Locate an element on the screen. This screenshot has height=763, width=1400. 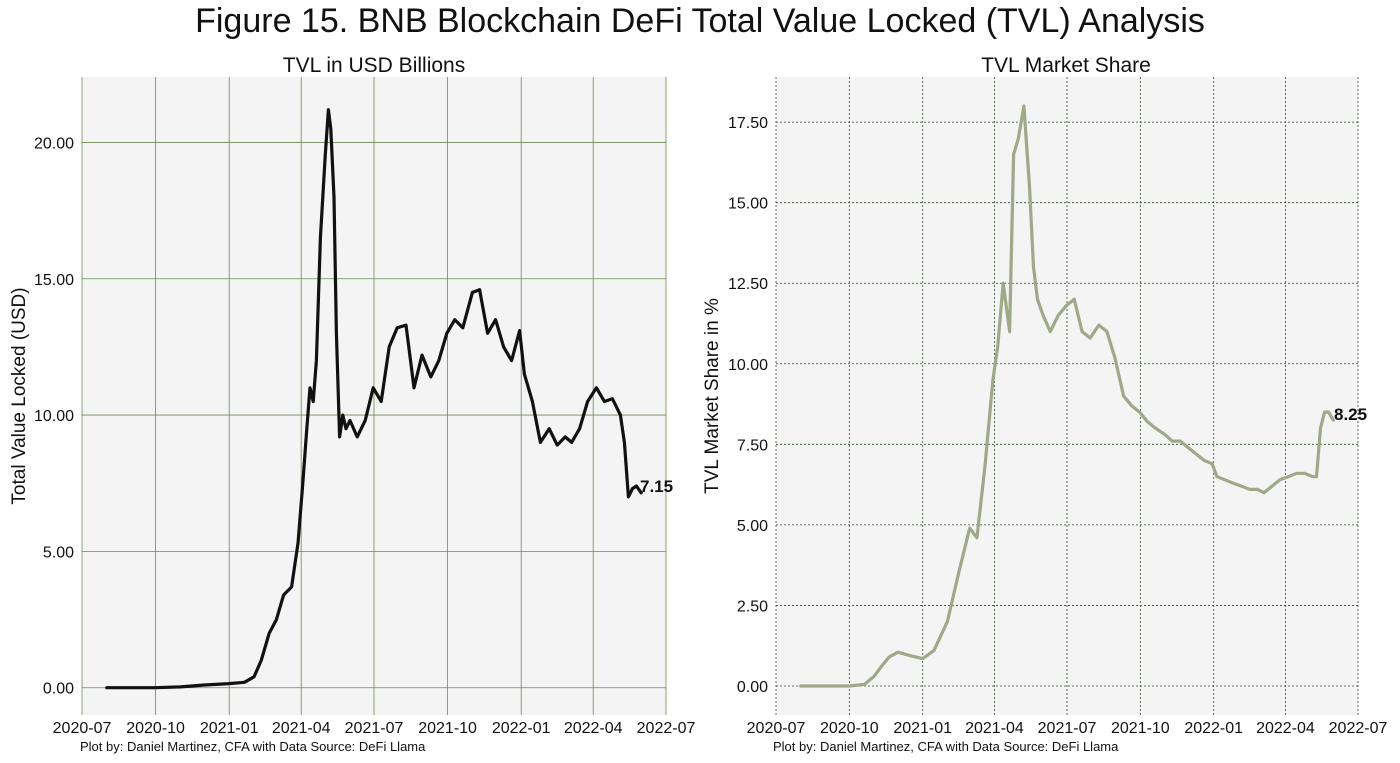
right-y-tick-label: 5.00 is located at coordinates (752, 526).